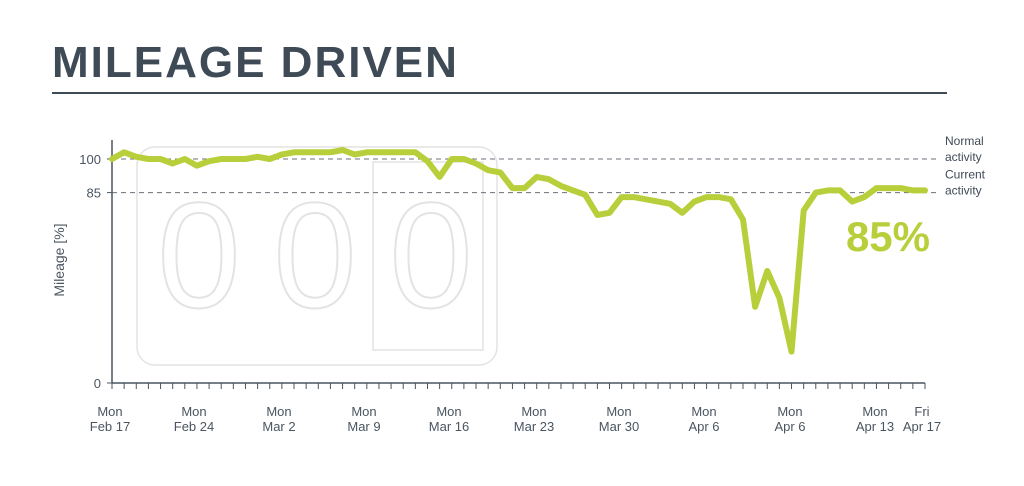 This screenshot has width=1024, height=486. What do you see at coordinates (255, 62) in the screenshot?
I see `chart-title: MILEAGE DRIVEN` at bounding box center [255, 62].